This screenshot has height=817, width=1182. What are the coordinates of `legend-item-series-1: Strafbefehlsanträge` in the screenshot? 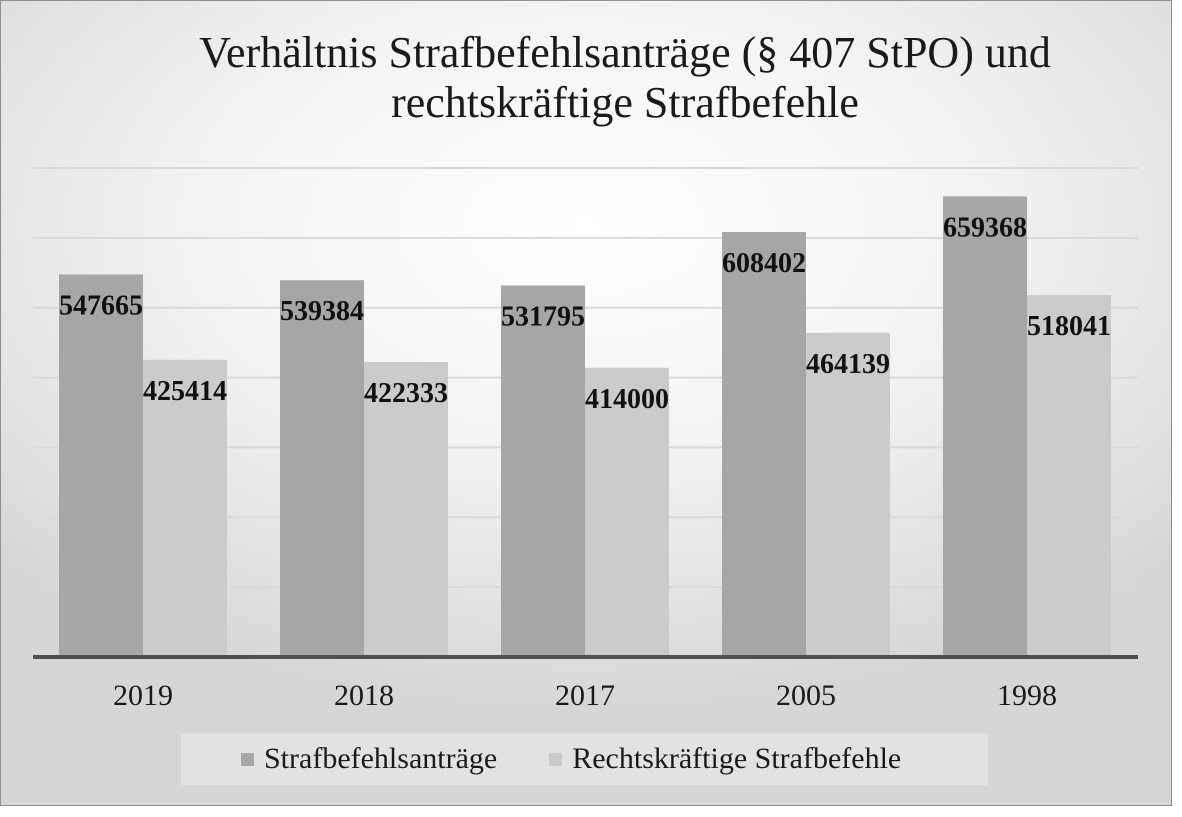 It's located at (369, 759).